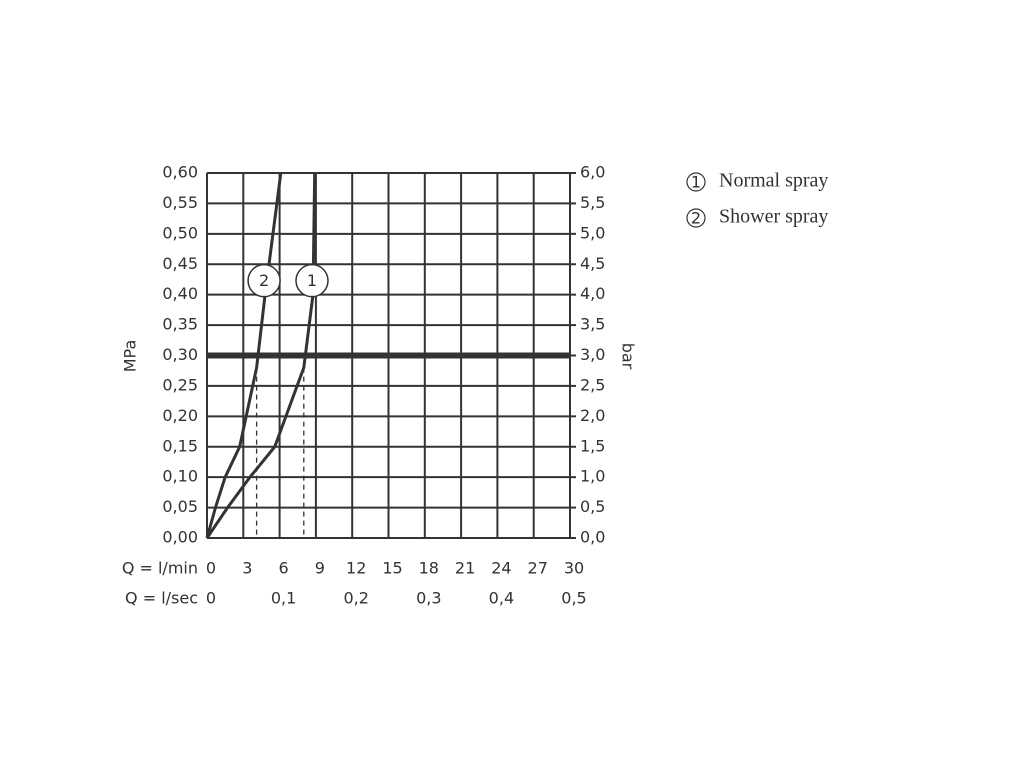  I want to click on y-tick-label: 0,35, so click(180, 324).